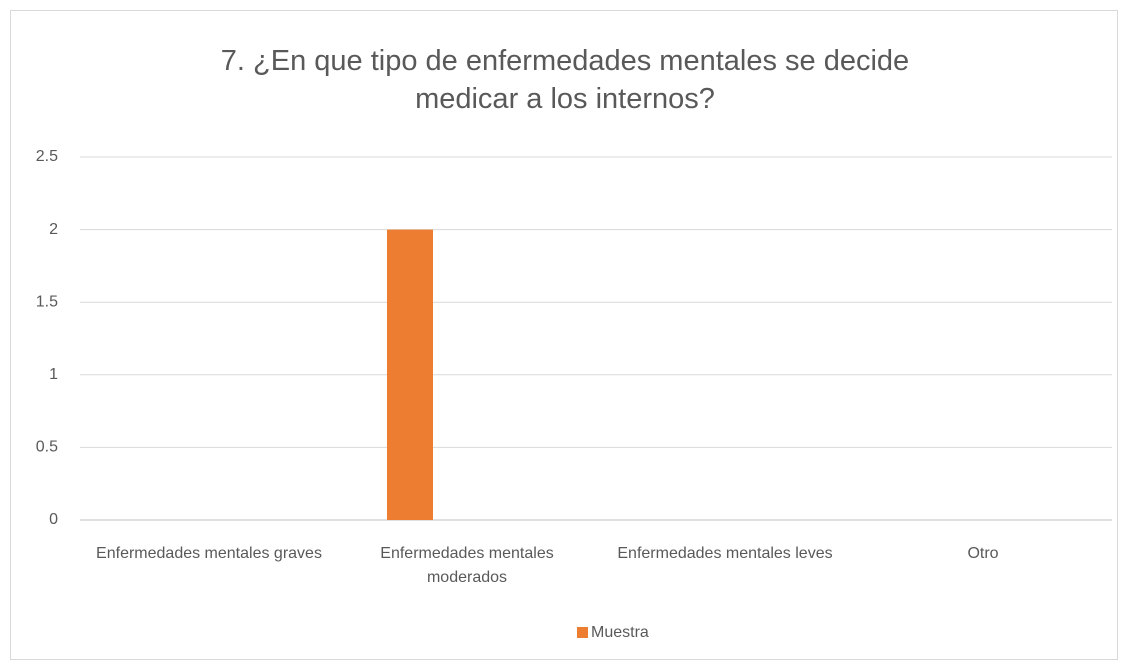 This screenshot has width=1130, height=666. I want to click on x-tick-label: Enfermedades mentales graves, so click(209, 553).